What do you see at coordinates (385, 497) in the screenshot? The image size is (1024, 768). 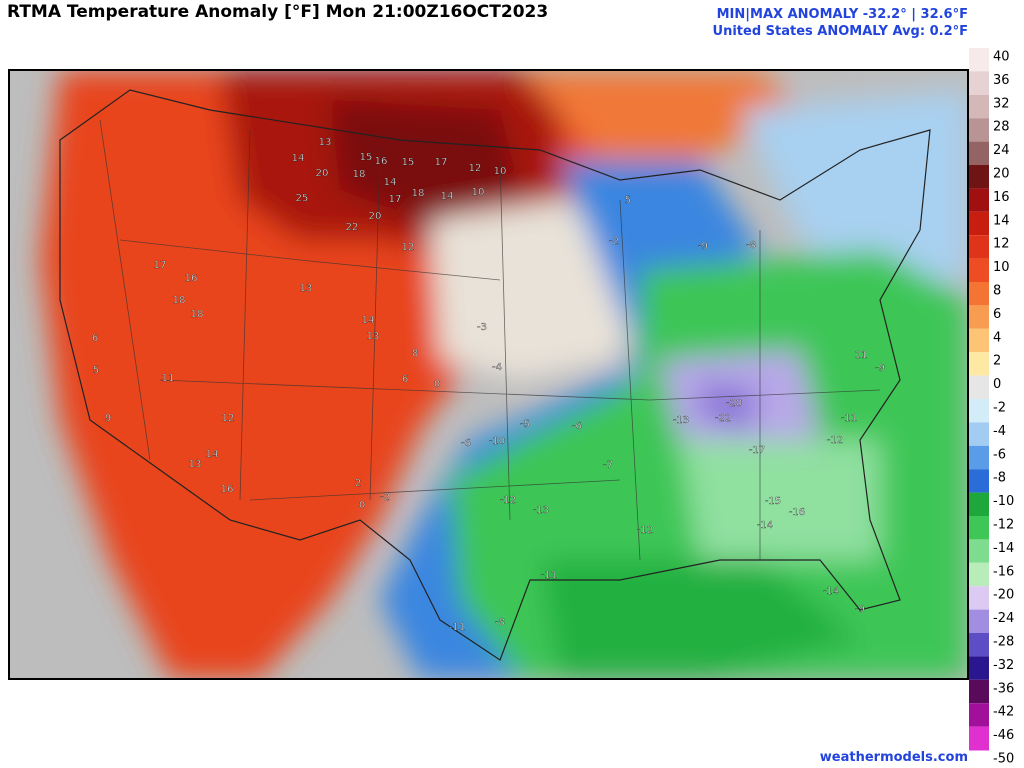 I see `station-anomaly: -2` at bounding box center [385, 497].